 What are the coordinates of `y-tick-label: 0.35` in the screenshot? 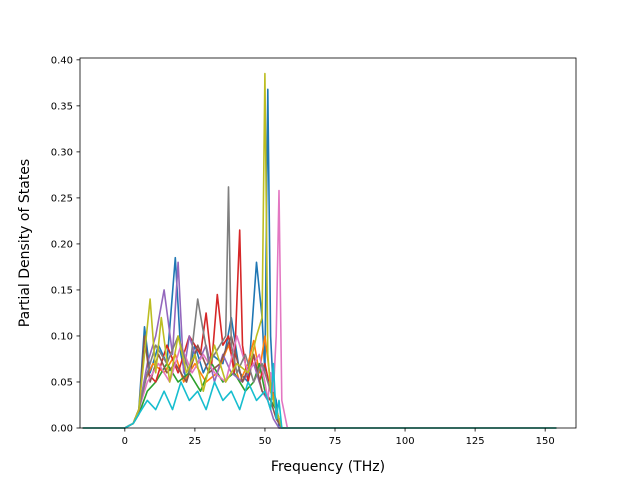 It's located at (62, 106).